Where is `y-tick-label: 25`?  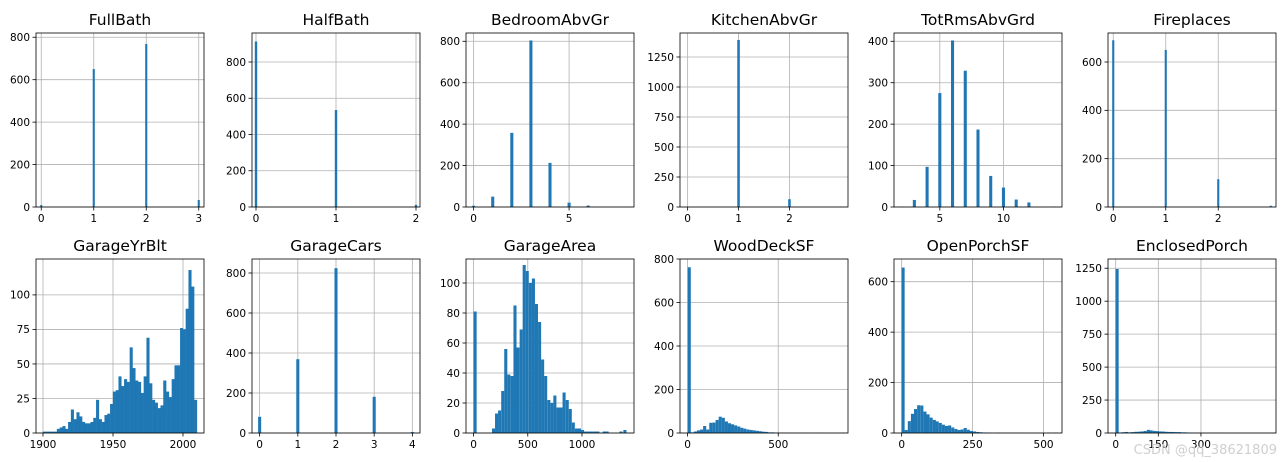 y-tick-label: 25 is located at coordinates (23, 399).